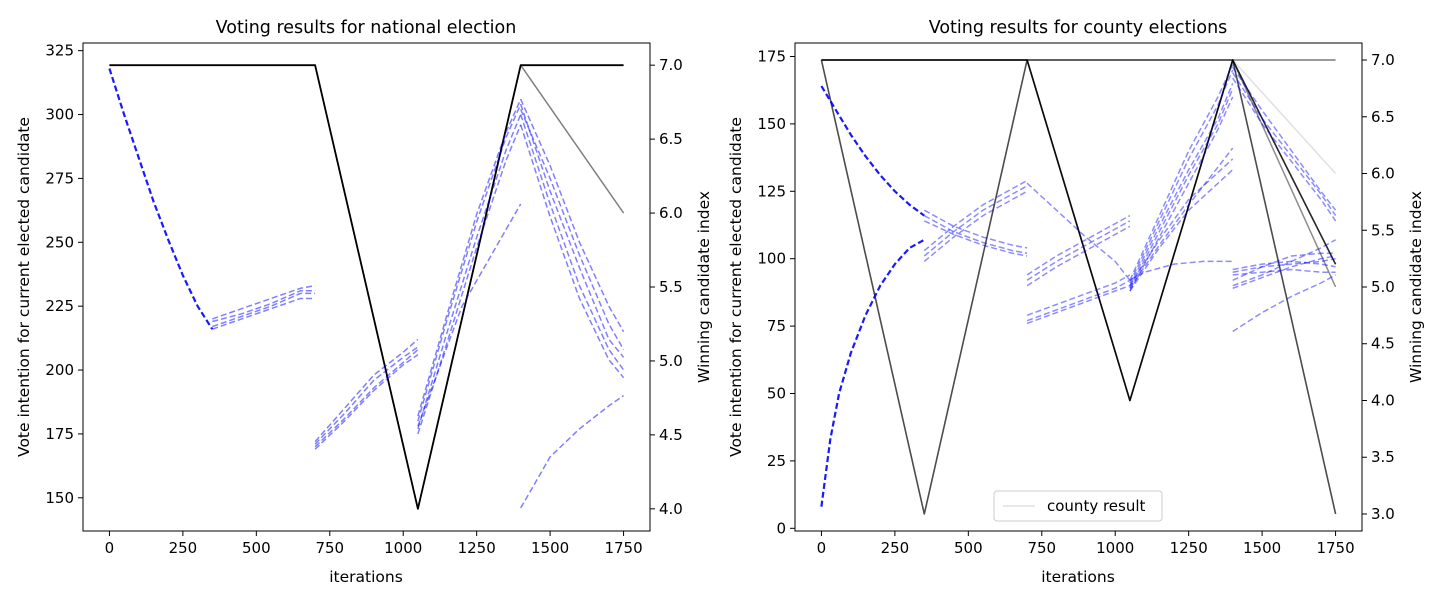 The width and height of the screenshot is (1440, 600). I want to click on legend-box, so click(1078, 506).